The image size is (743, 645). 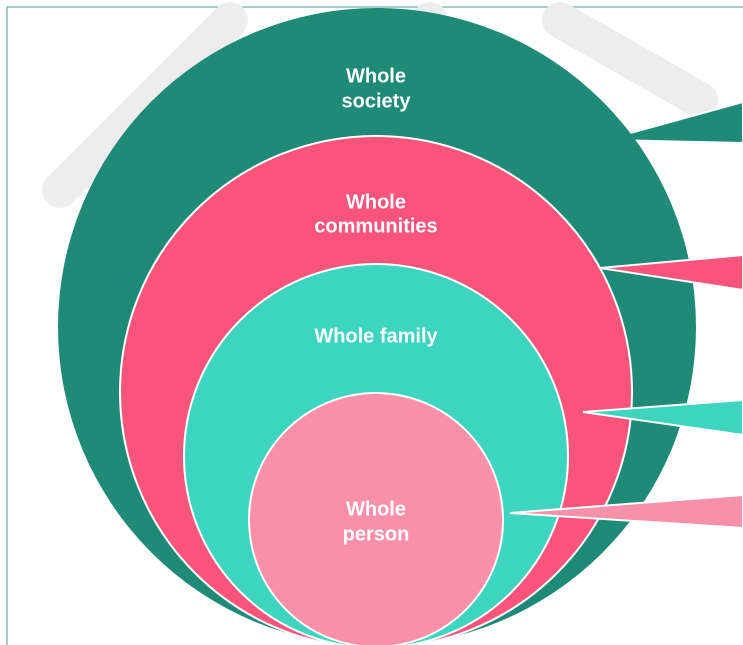 What do you see at coordinates (376, 534) in the screenshot?
I see `label-line: person` at bounding box center [376, 534].